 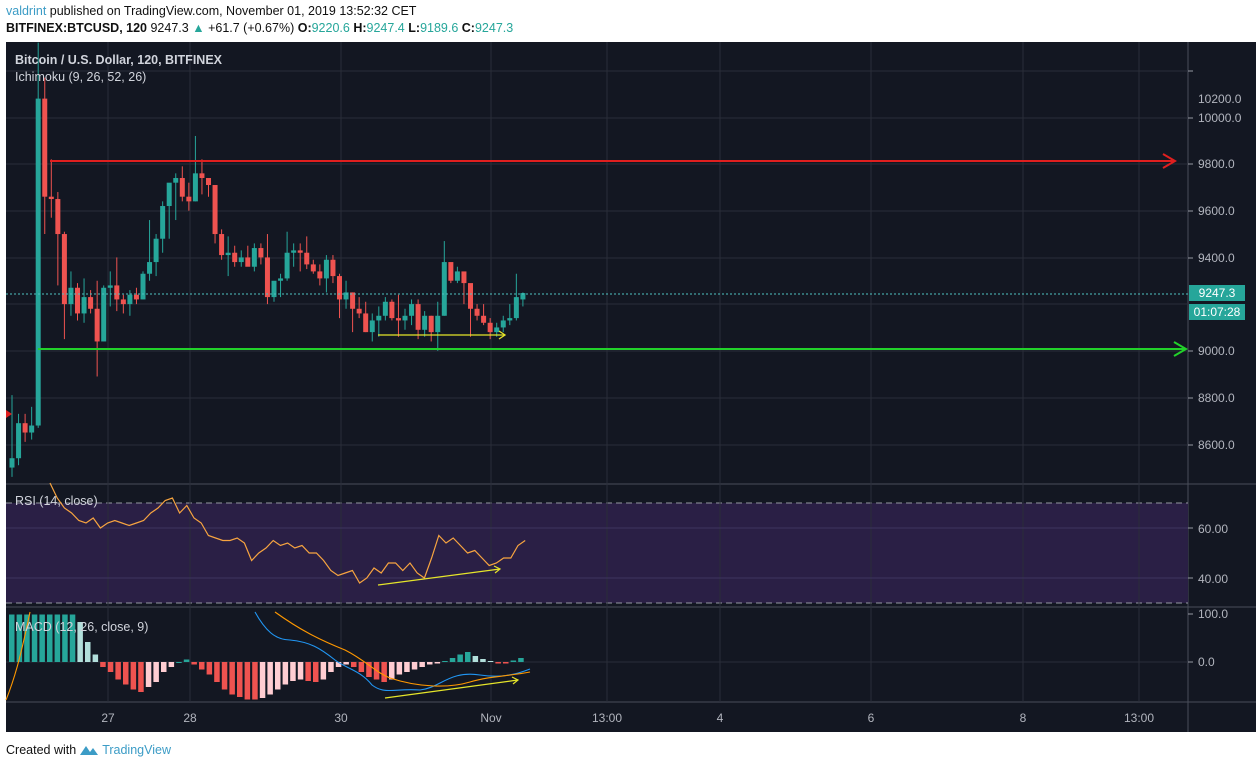 I want to click on price-tick: 9800.0, so click(x=1216, y=164).